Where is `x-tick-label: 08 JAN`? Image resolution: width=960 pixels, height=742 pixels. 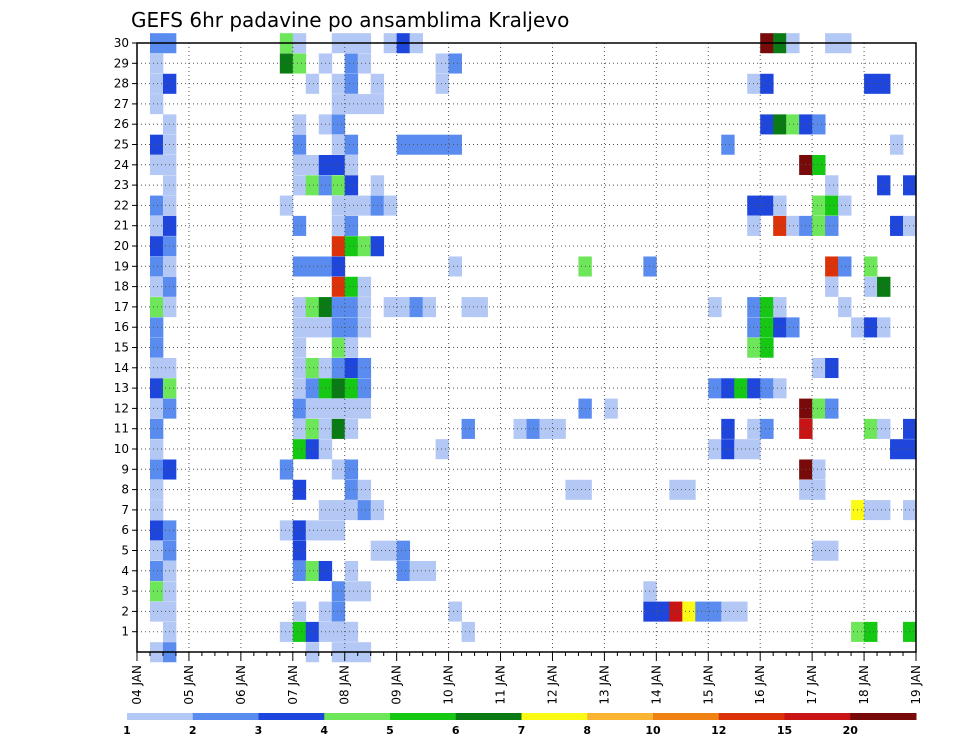
x-tick-label: 08 JAN is located at coordinates (345, 685).